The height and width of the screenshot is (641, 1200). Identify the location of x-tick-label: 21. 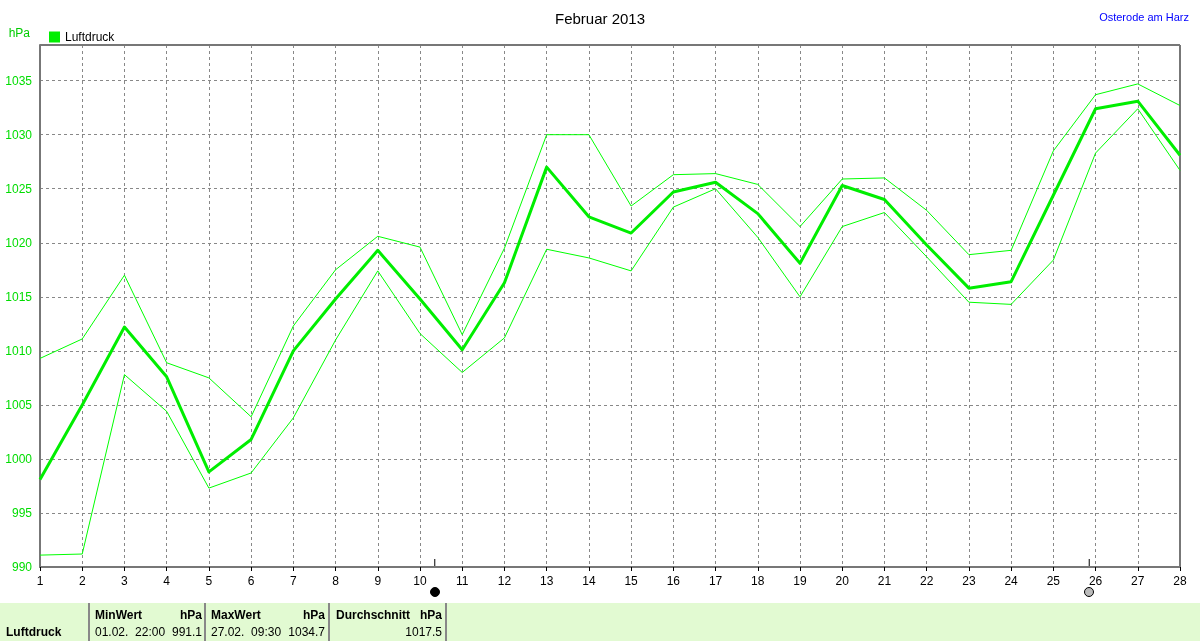
(884, 581).